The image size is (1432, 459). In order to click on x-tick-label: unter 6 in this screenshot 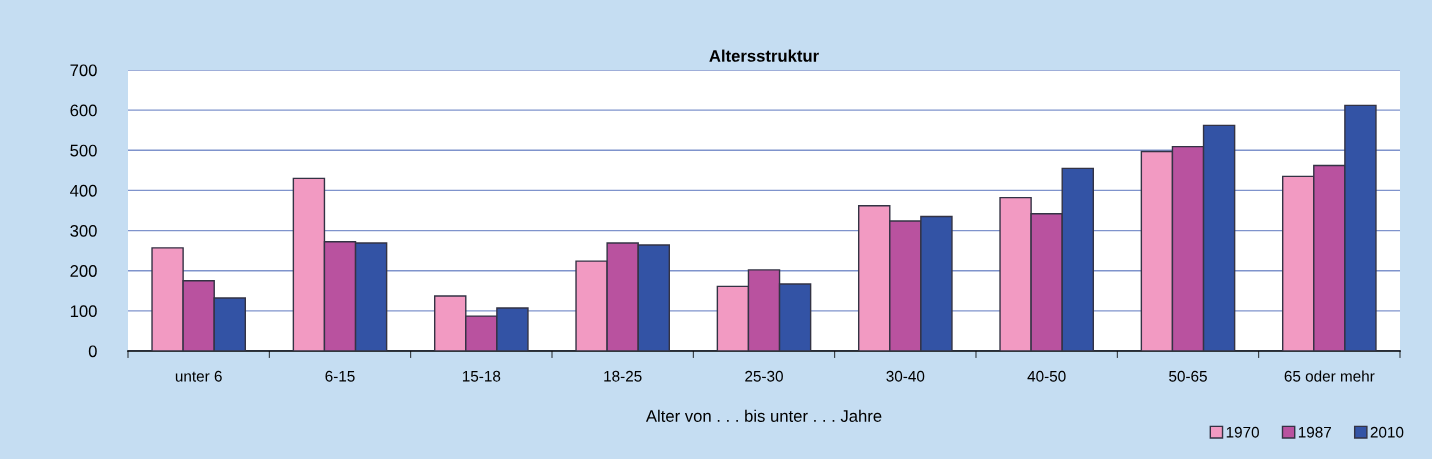, I will do `click(198, 376)`.